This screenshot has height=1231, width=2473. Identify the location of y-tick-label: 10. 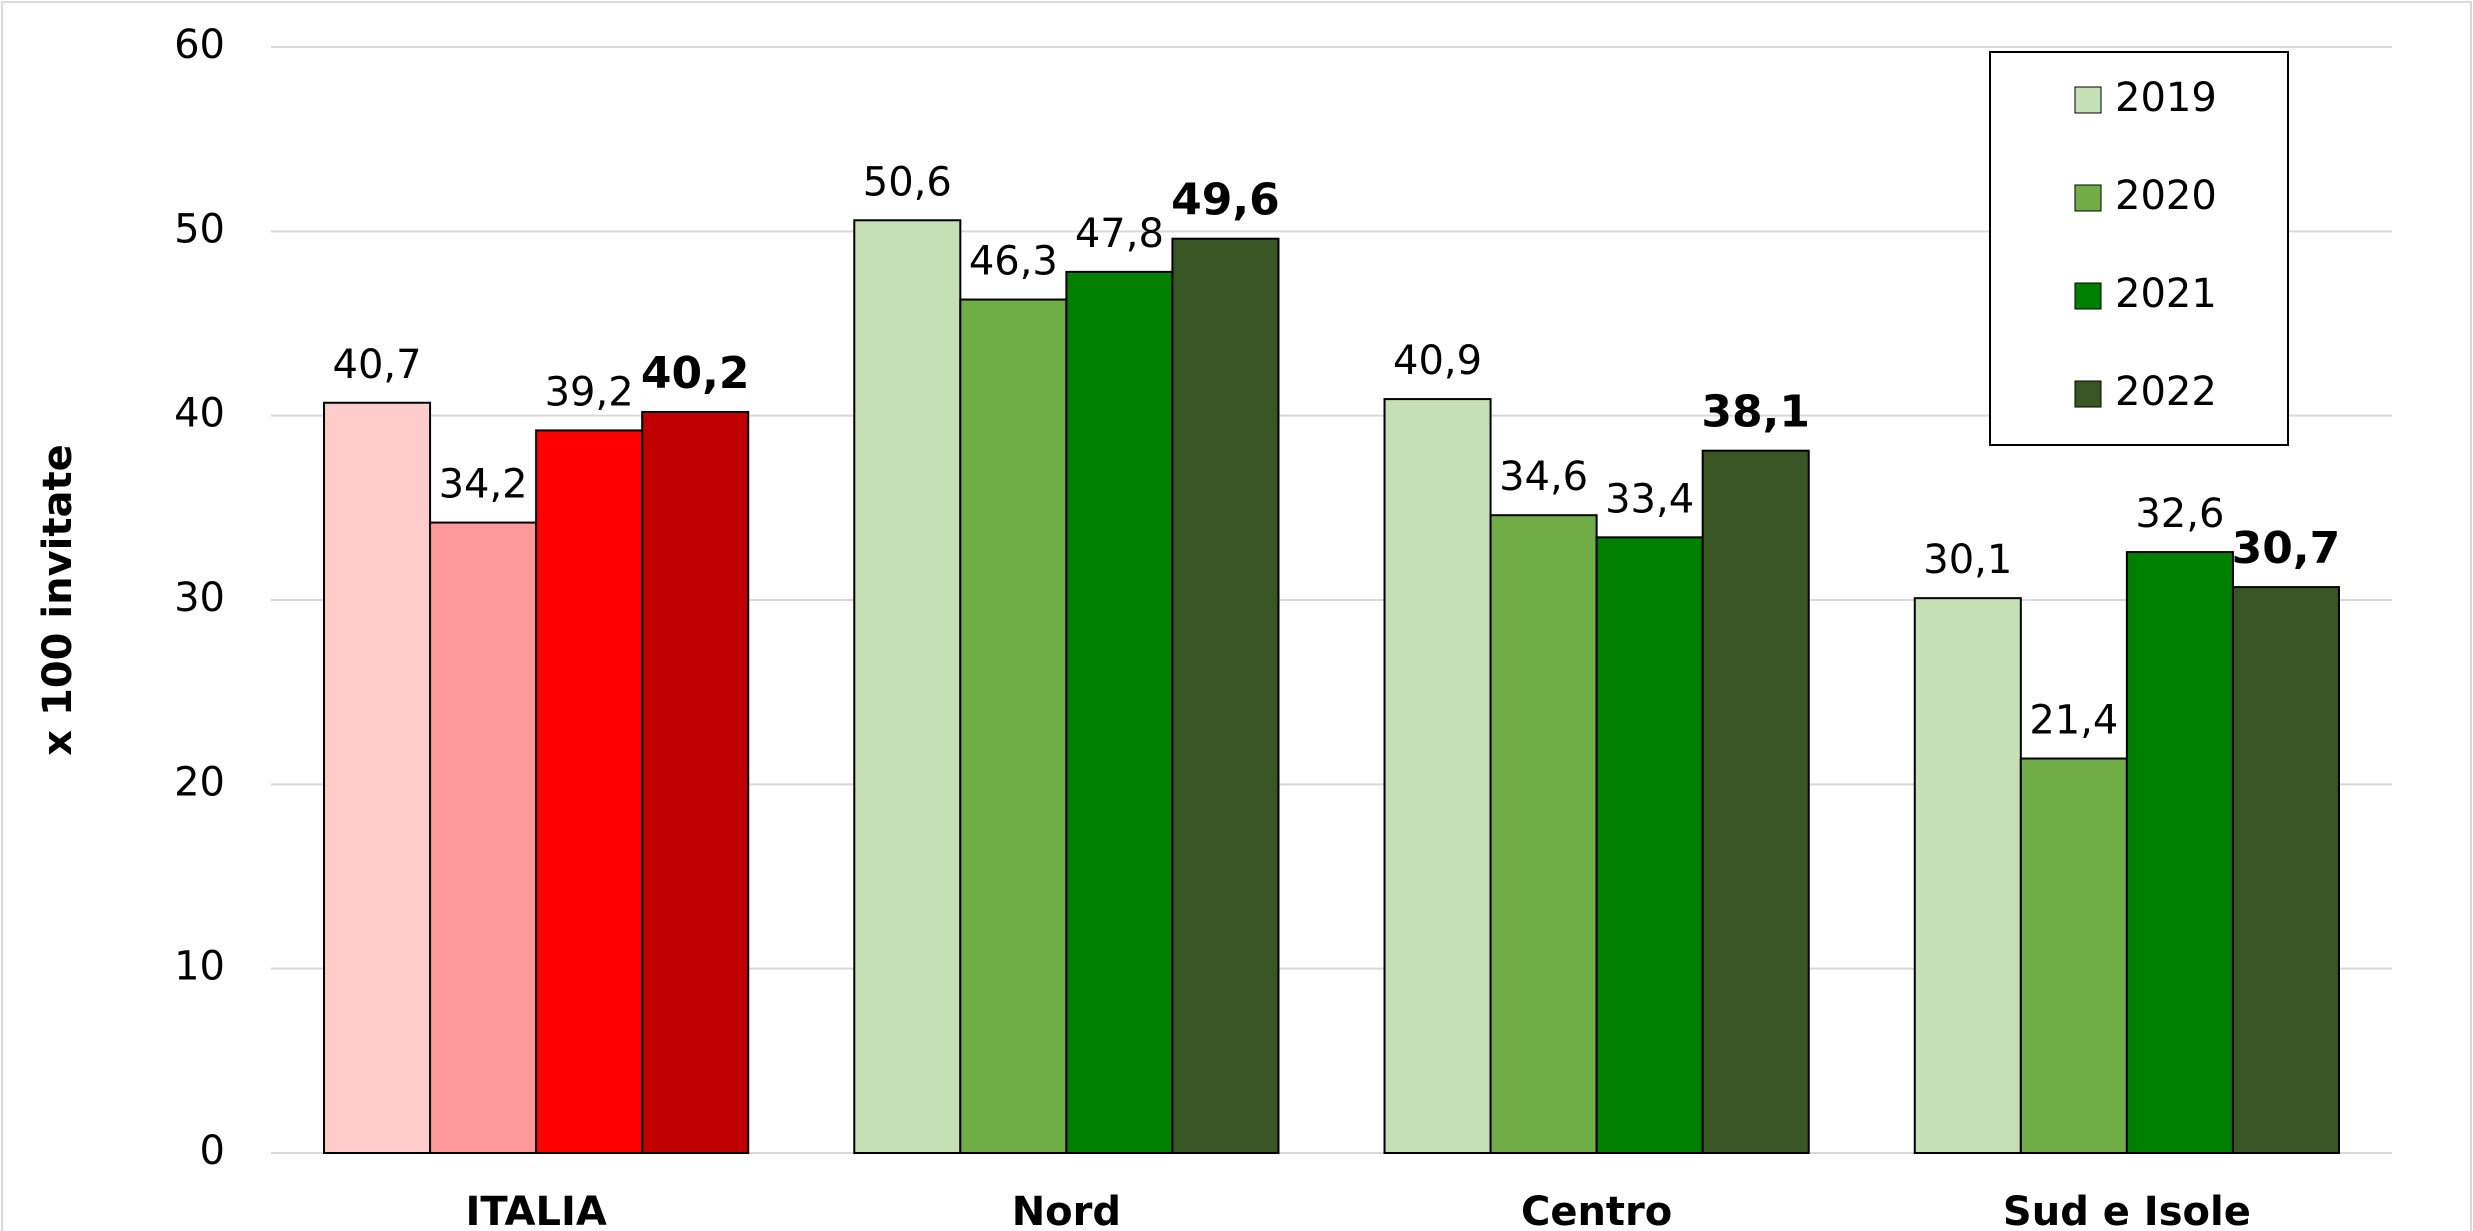
(199, 967).